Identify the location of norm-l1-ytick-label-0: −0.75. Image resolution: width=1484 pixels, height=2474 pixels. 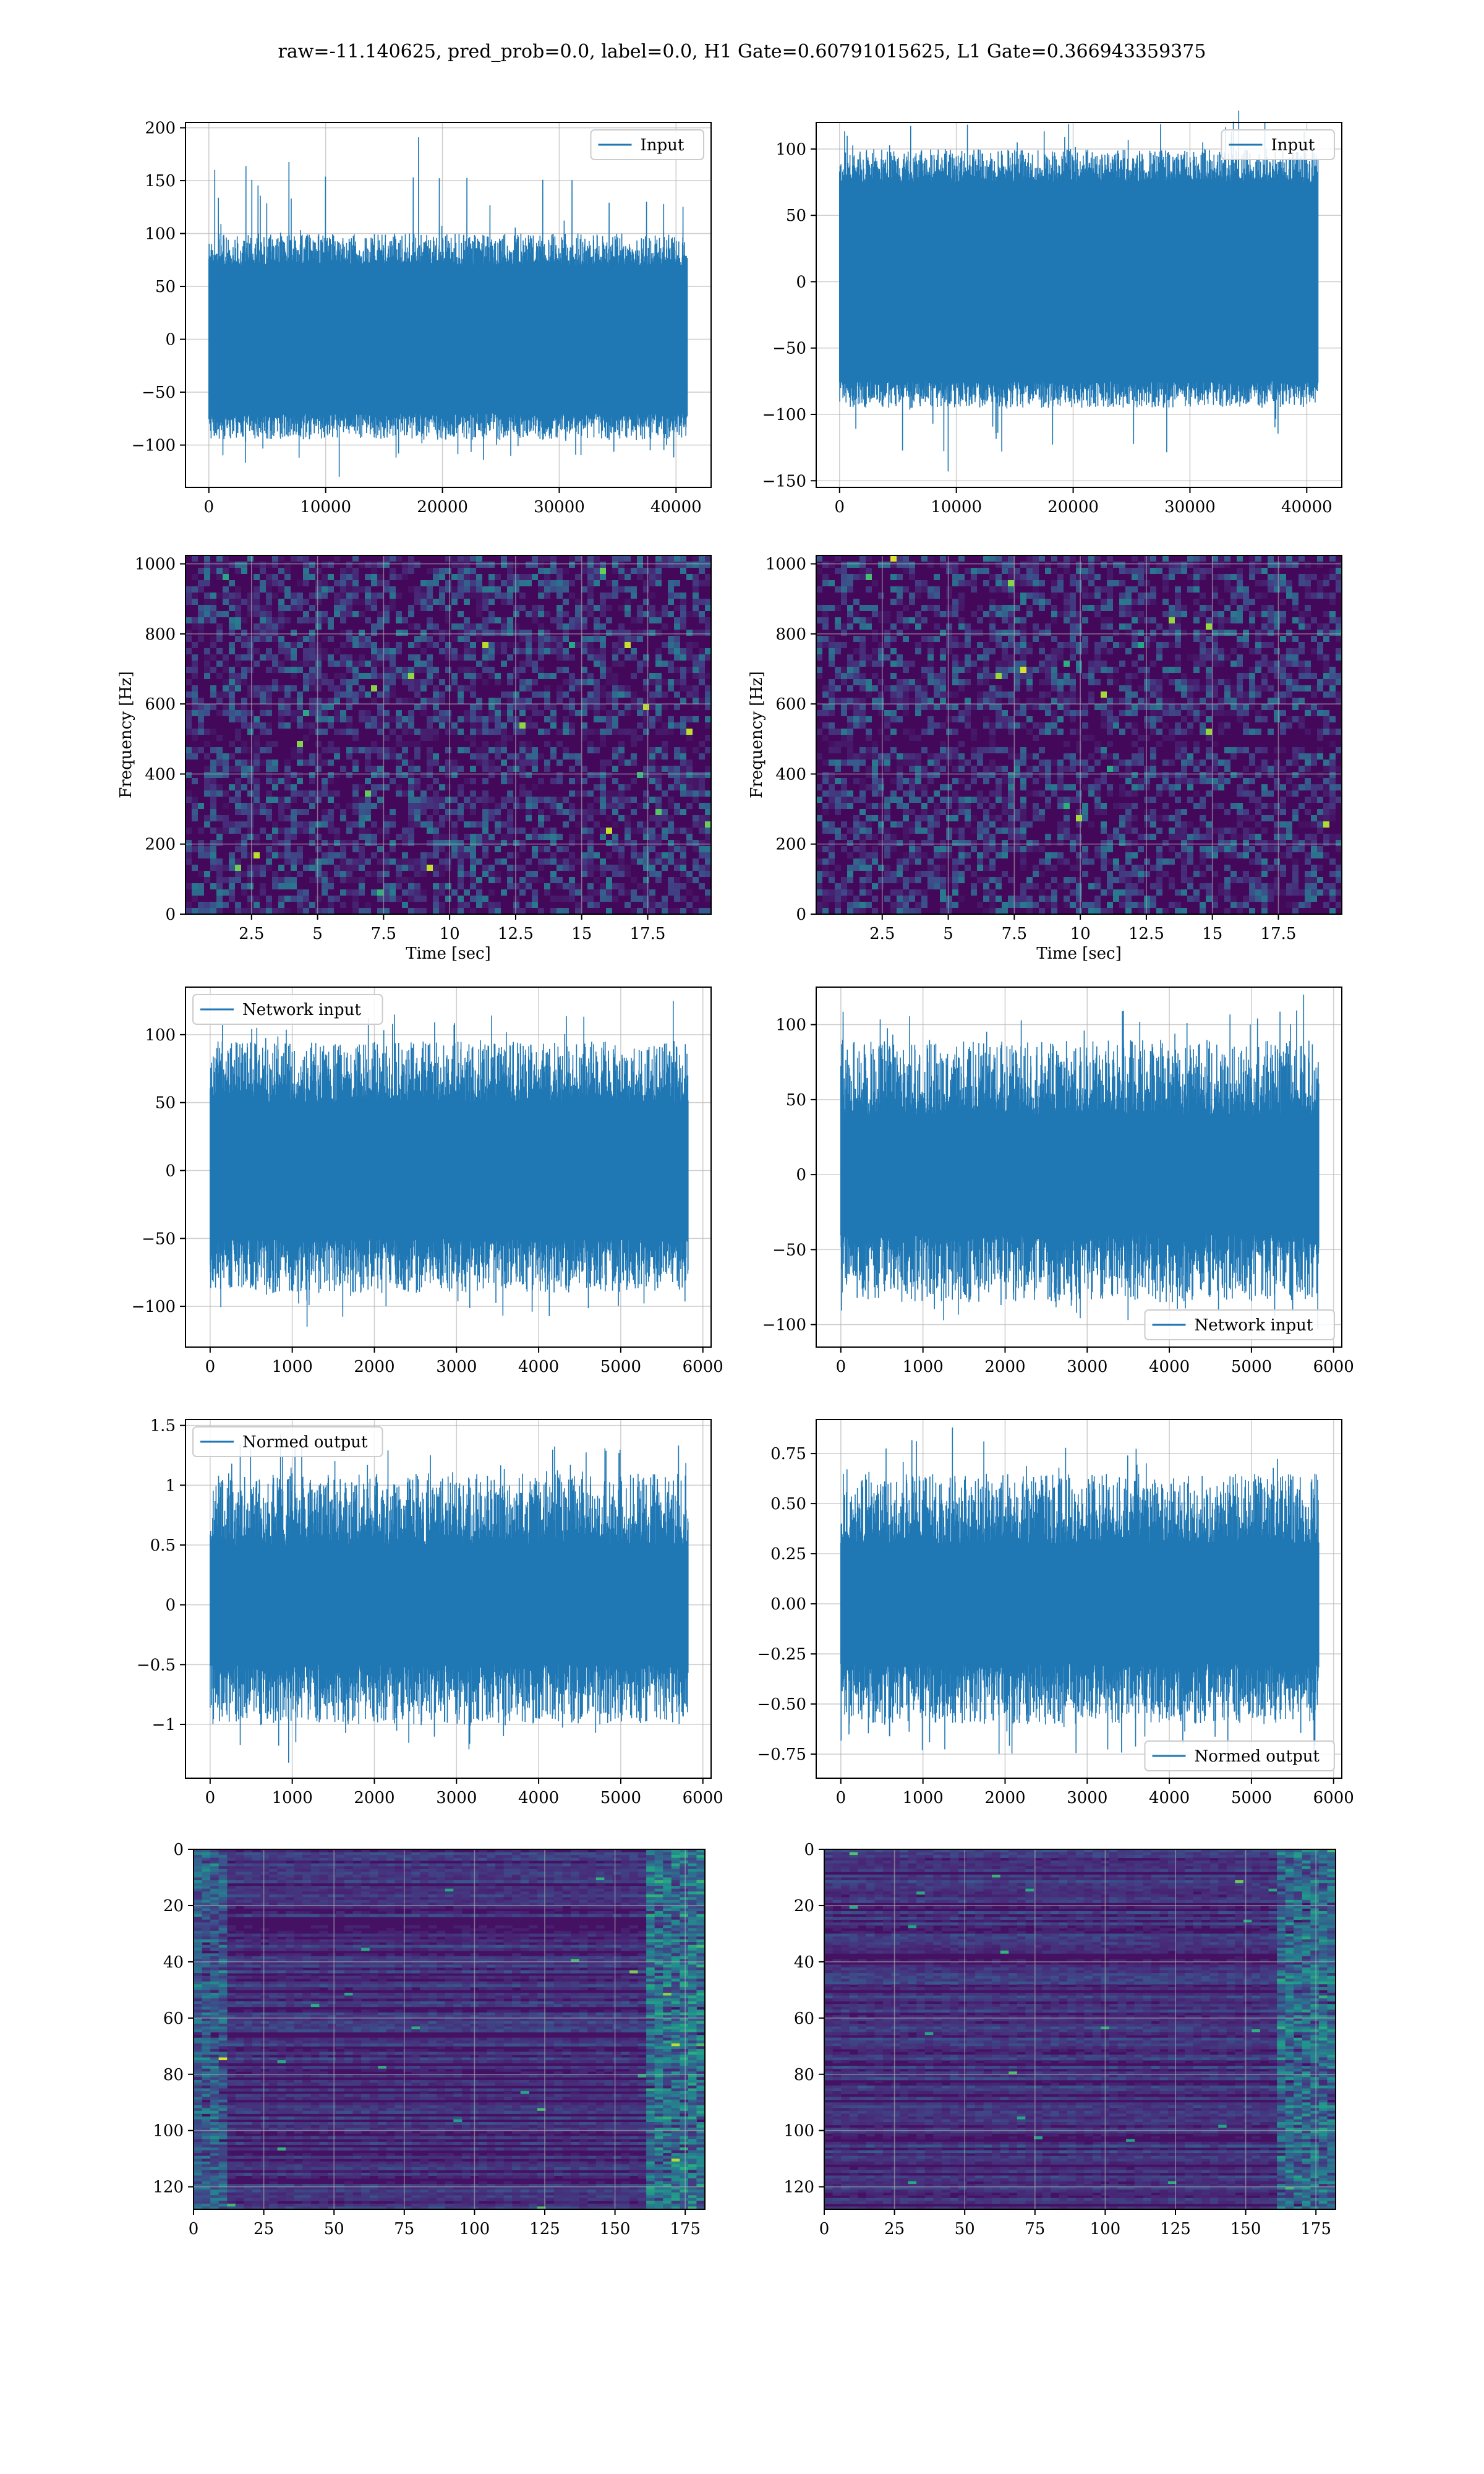
(781, 1754).